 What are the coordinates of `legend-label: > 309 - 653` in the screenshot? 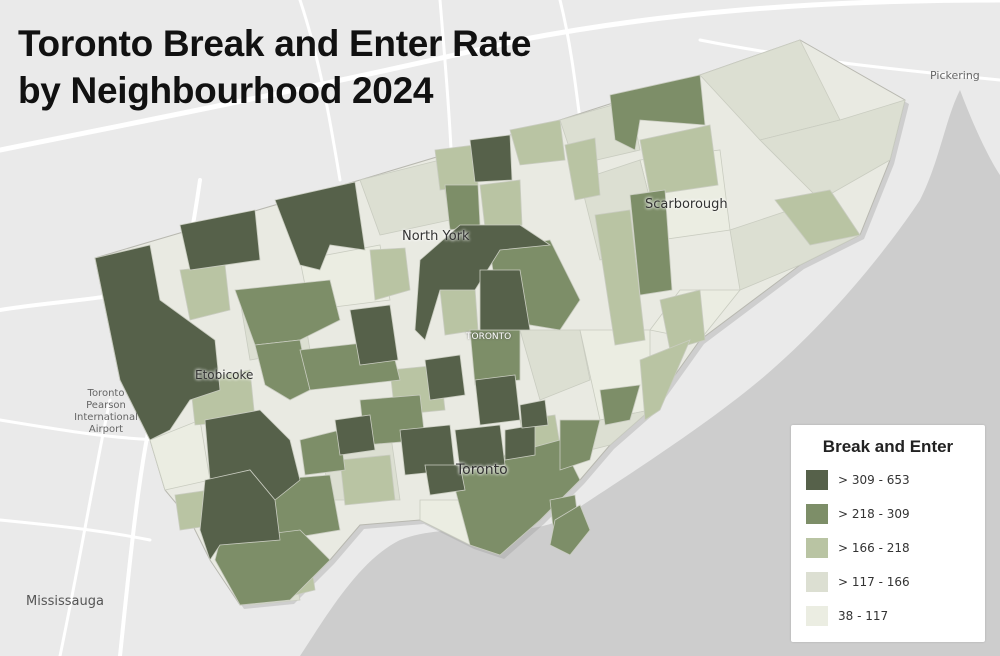 It's located at (874, 480).